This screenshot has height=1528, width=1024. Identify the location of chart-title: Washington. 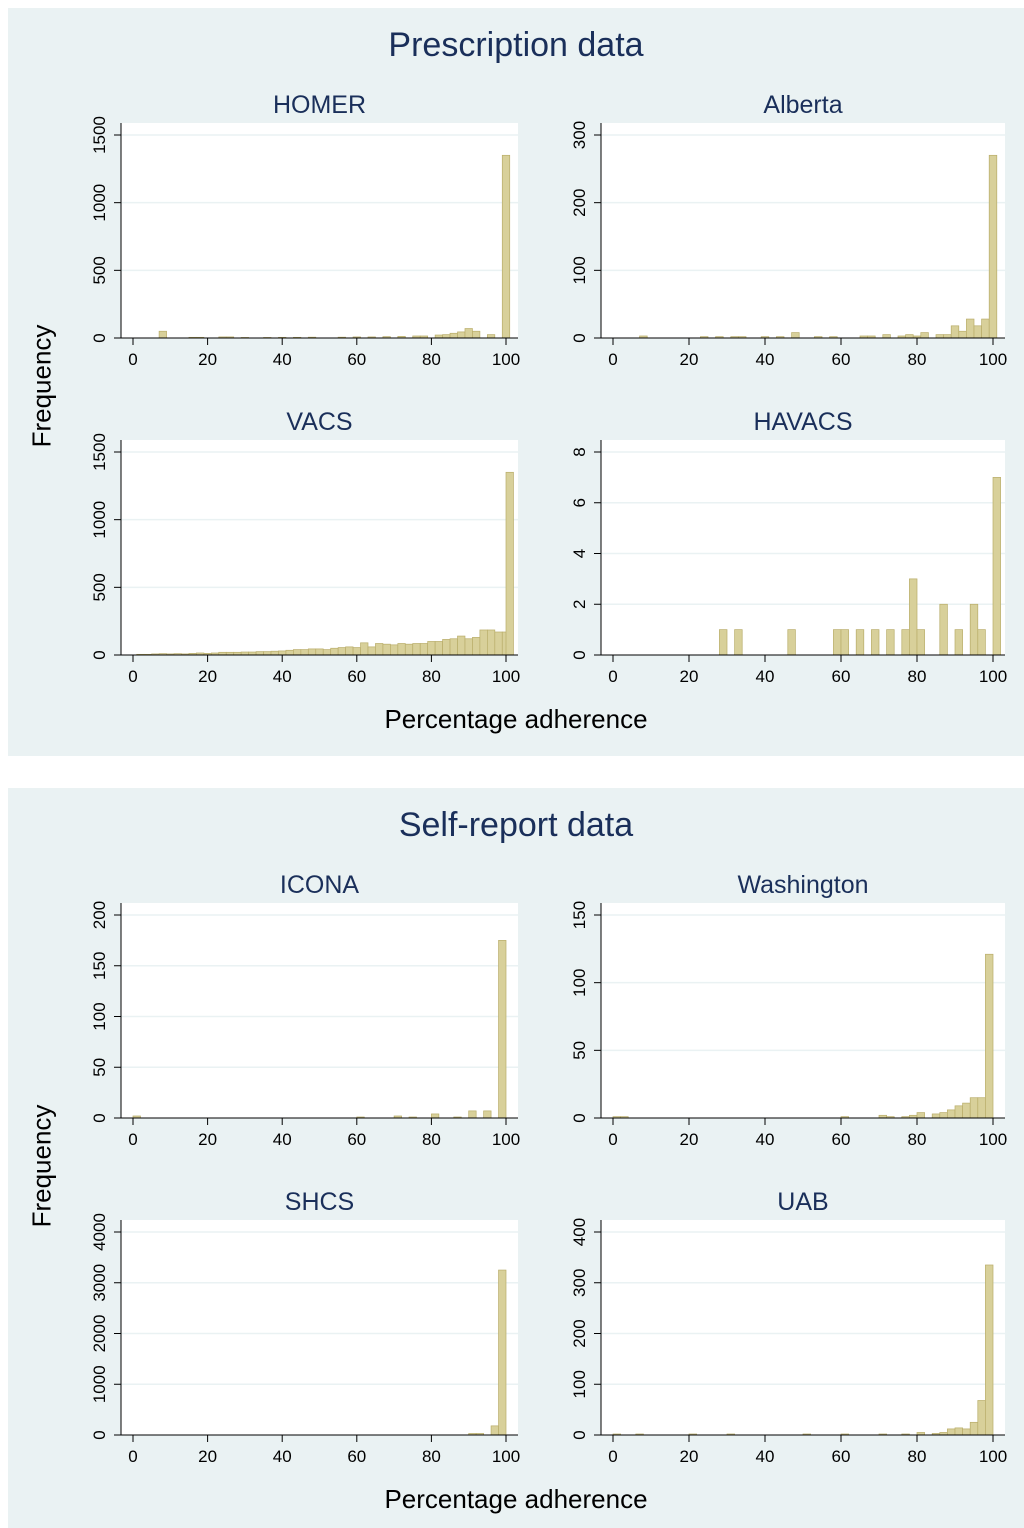
(802, 885).